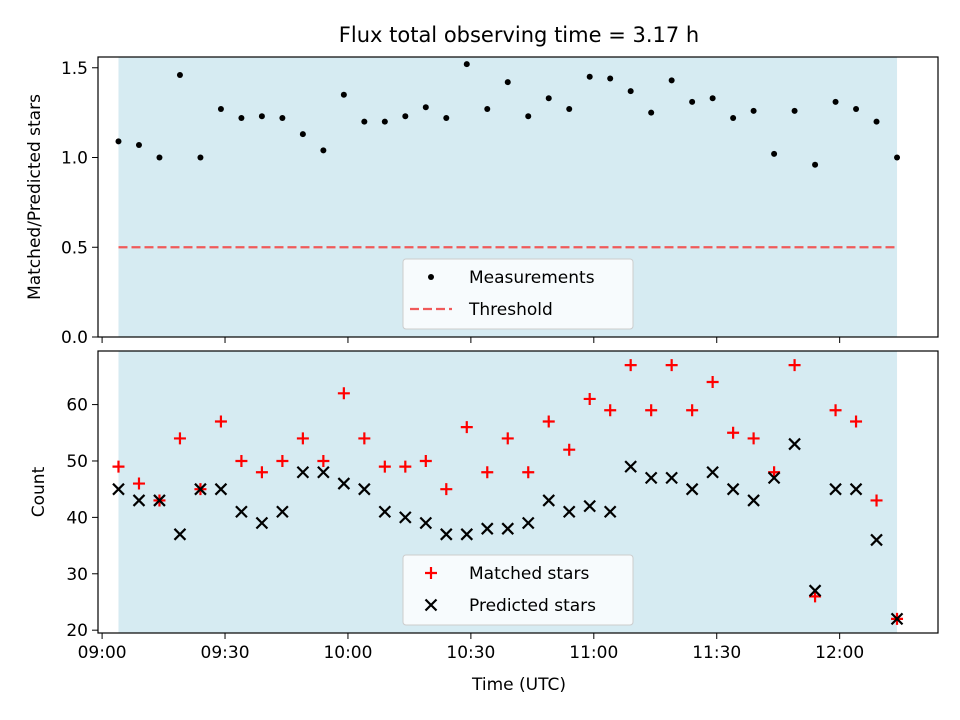 This screenshot has width=960, height=720. I want to click on x-axis-label: Time (UTC), so click(518, 685).